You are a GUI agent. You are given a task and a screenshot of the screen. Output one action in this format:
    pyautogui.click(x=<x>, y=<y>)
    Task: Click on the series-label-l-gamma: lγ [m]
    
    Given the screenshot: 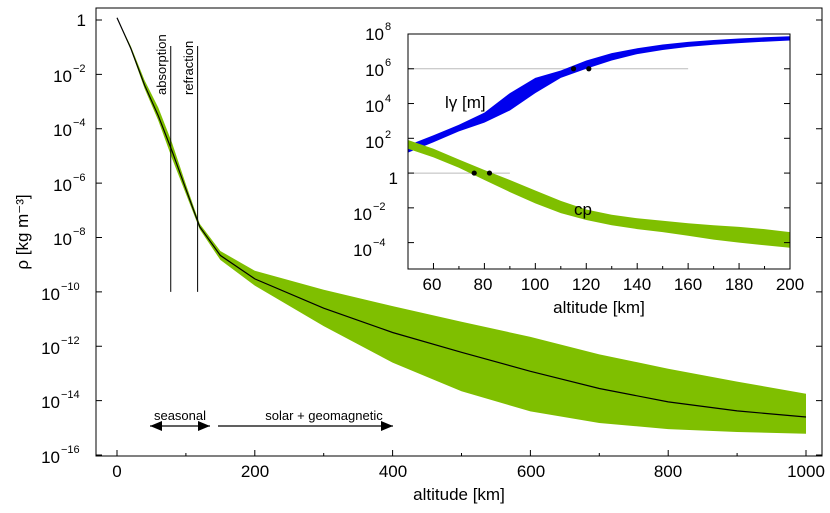 What is the action you would take?
    pyautogui.click(x=465, y=102)
    